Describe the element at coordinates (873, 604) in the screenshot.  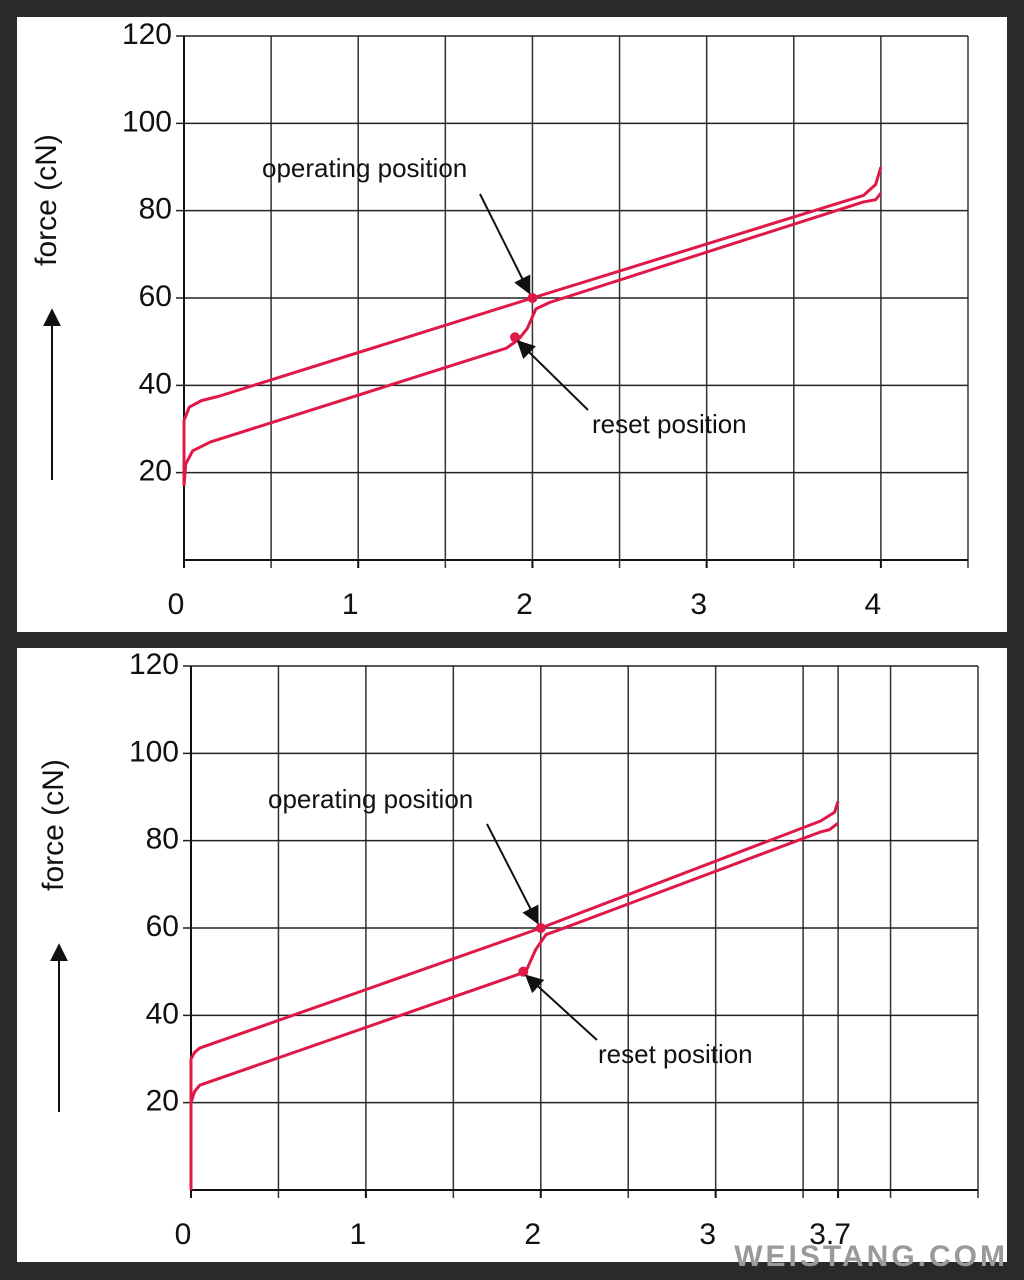
I see `x-tick-label: 4` at that location.